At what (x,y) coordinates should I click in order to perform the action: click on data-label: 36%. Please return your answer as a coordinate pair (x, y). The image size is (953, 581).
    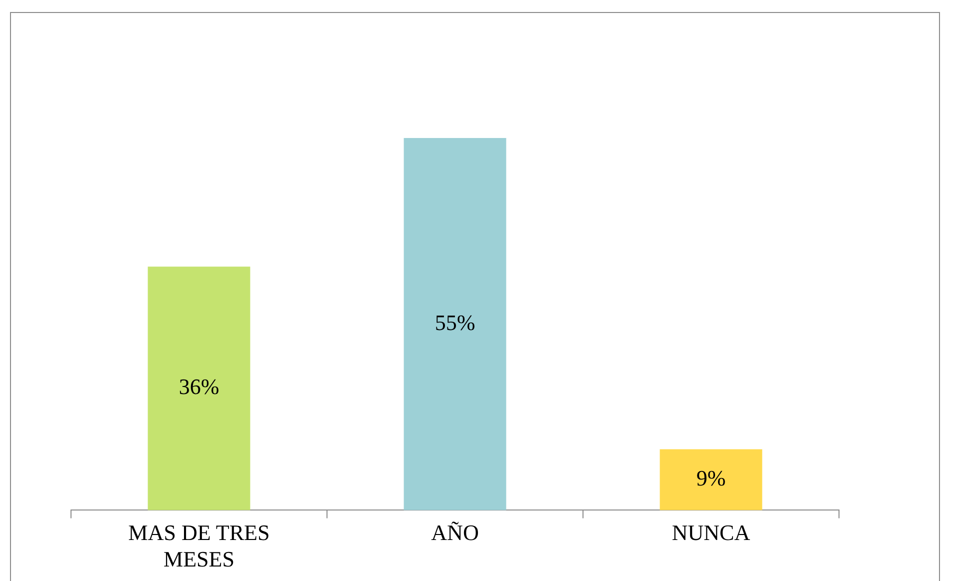
    Looking at the image, I should click on (199, 387).